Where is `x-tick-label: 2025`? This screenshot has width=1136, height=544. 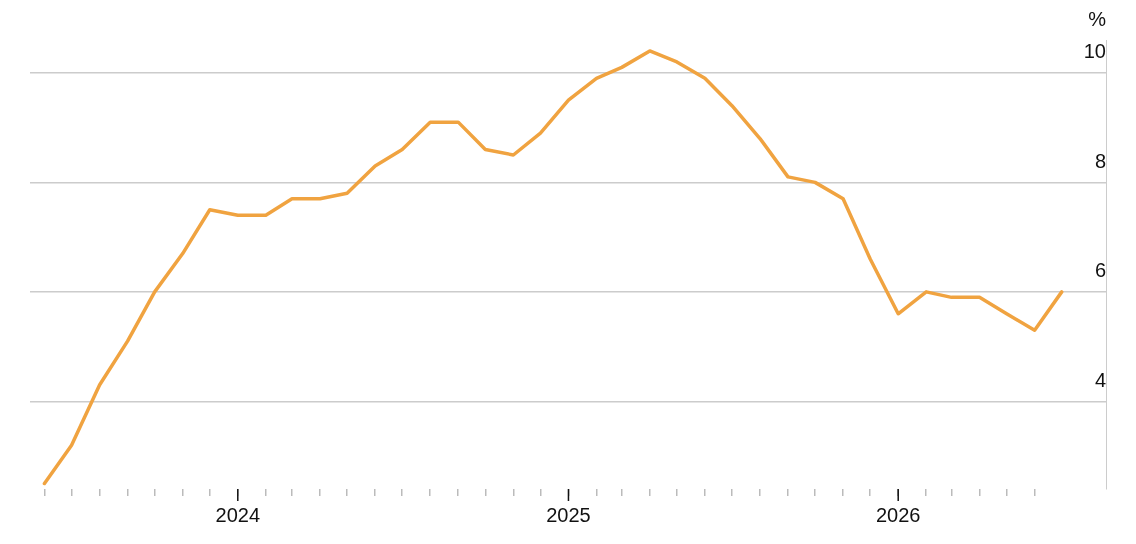 x-tick-label: 2025 is located at coordinates (568, 514).